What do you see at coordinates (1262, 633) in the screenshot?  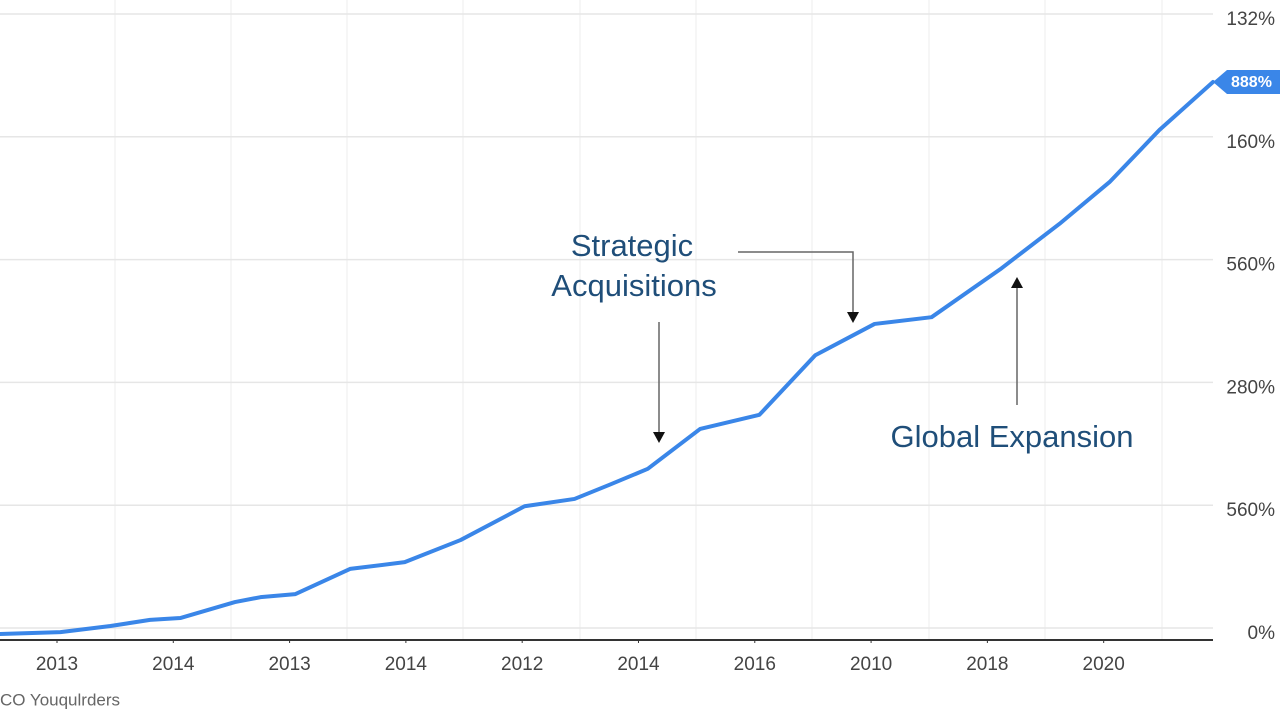 I see `y-tick-label: 0%` at bounding box center [1262, 633].